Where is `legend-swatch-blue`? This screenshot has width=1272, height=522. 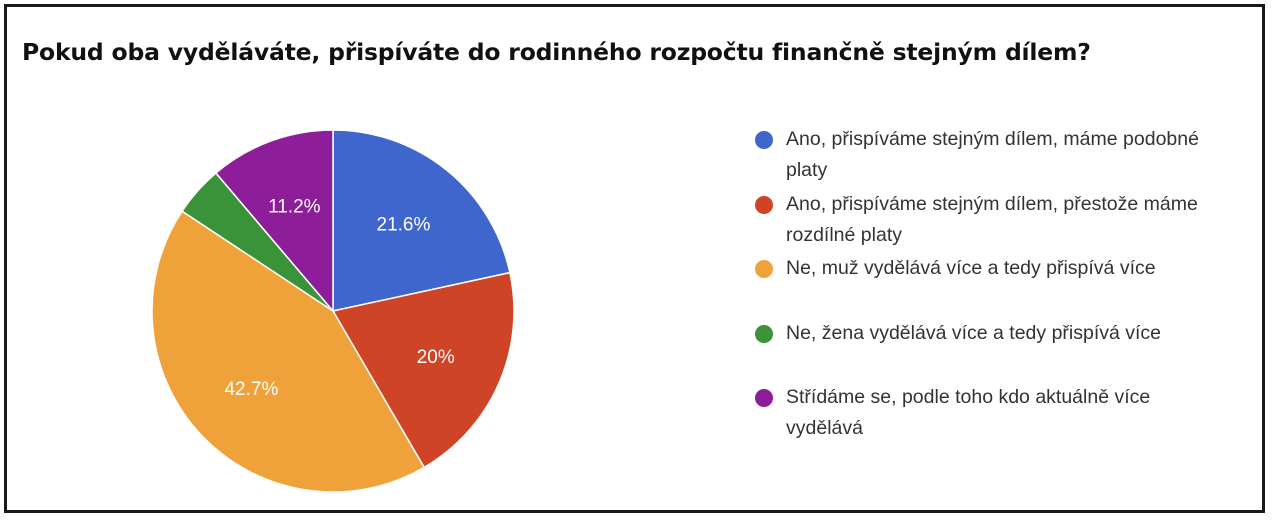 legend-swatch-blue is located at coordinates (764, 140).